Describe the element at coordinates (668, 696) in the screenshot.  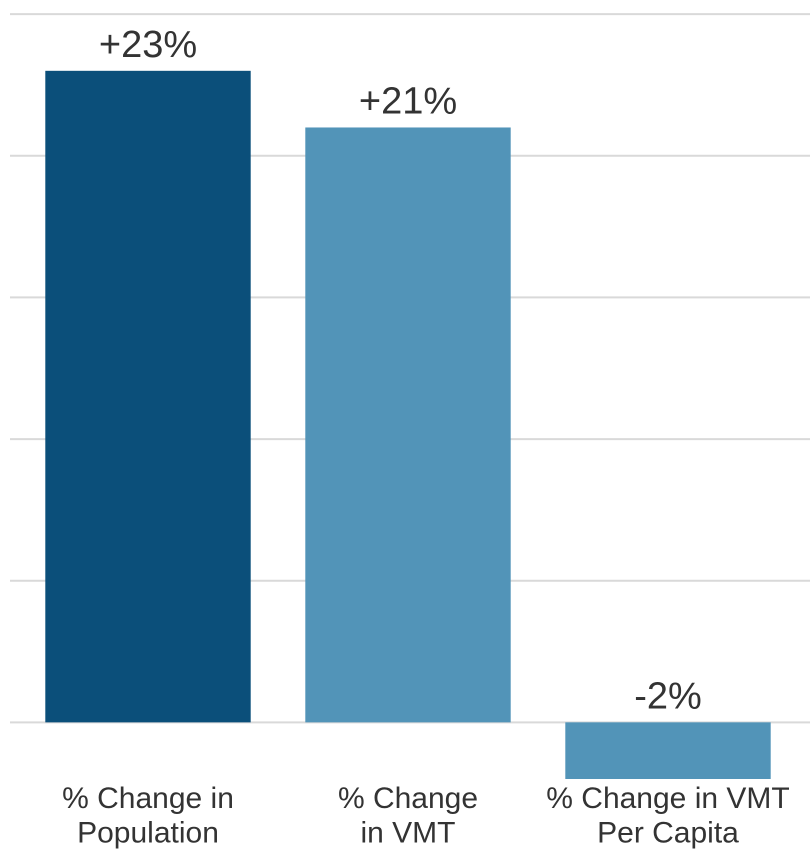
I see `value-label: -2%` at that location.